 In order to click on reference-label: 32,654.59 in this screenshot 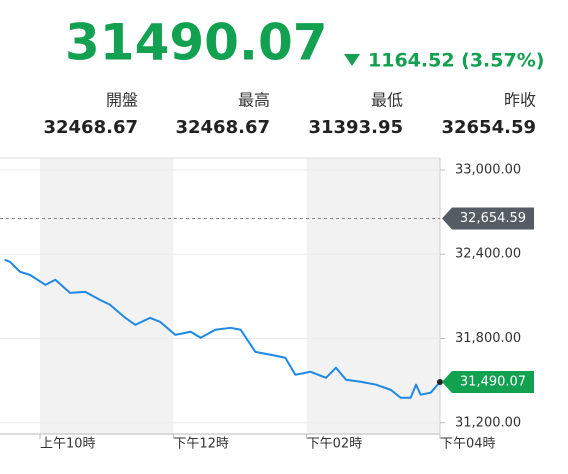, I will do `click(493, 218)`.